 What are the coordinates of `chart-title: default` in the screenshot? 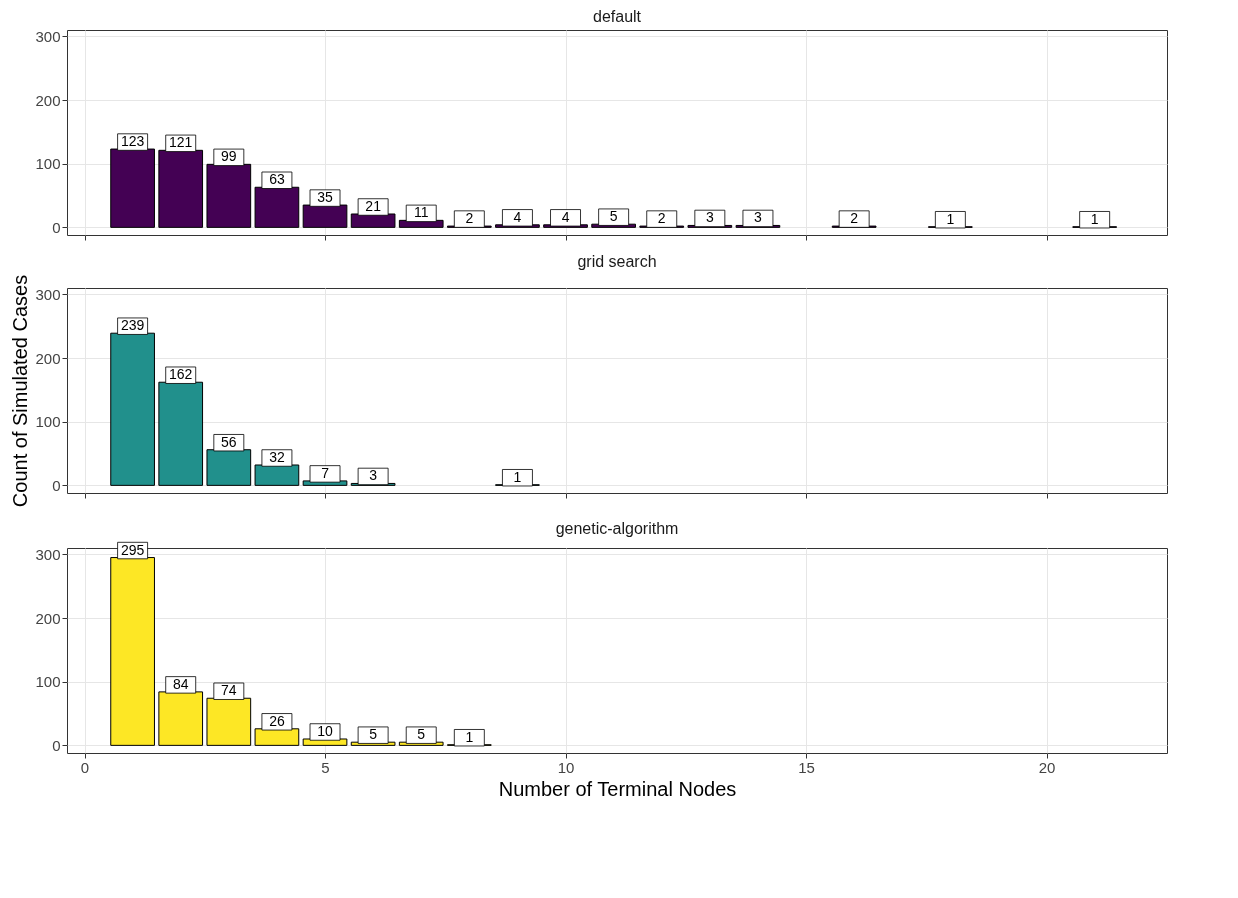 It's located at (617, 17).